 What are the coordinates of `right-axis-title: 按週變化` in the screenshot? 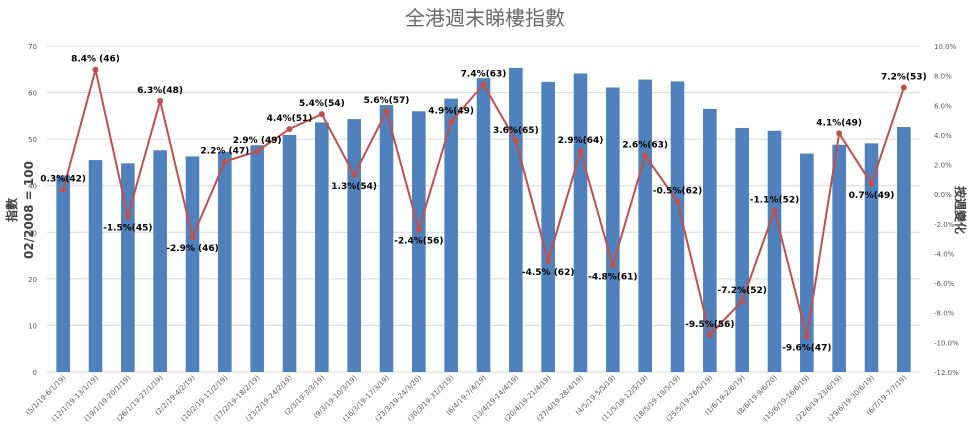 It's located at (960, 210).